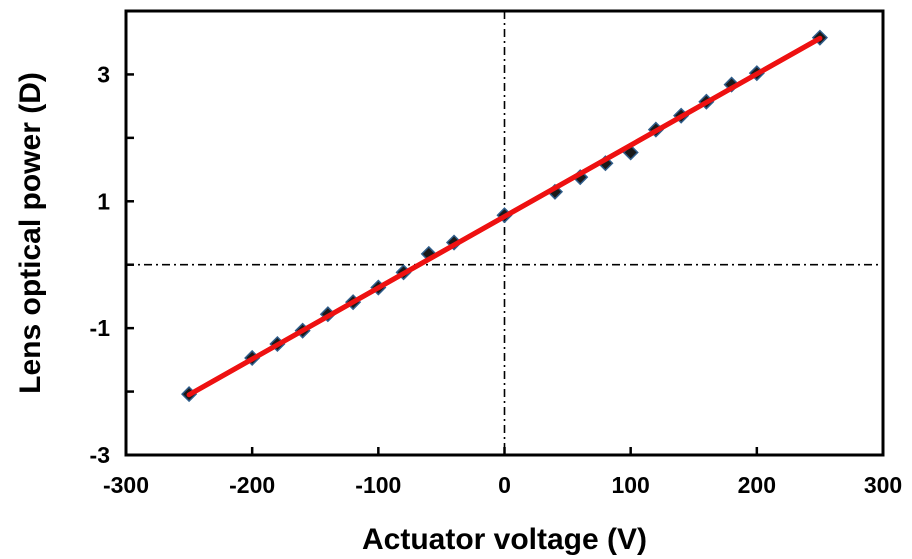 The width and height of the screenshot is (912, 559). What do you see at coordinates (100, 328) in the screenshot?
I see `y-tick-label: -1` at bounding box center [100, 328].